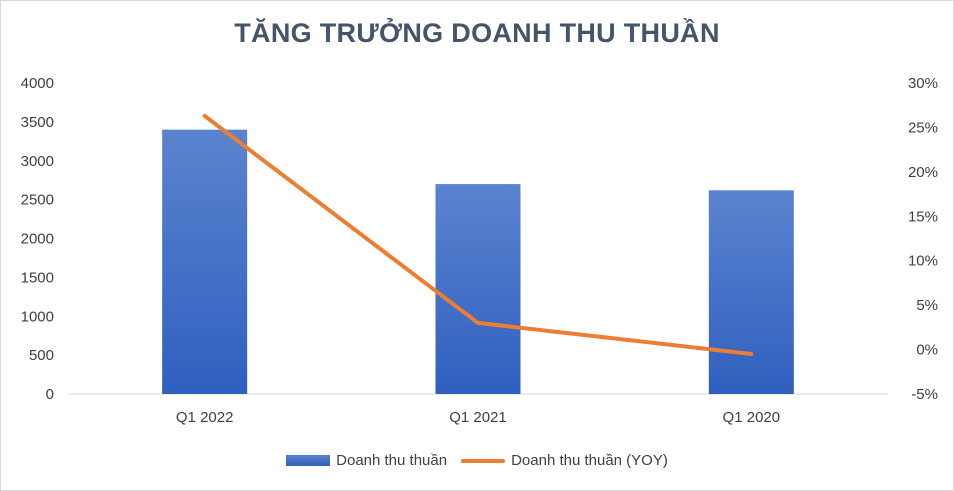  What do you see at coordinates (41, 355) in the screenshot?
I see `y-left-tick-label: 500` at bounding box center [41, 355].